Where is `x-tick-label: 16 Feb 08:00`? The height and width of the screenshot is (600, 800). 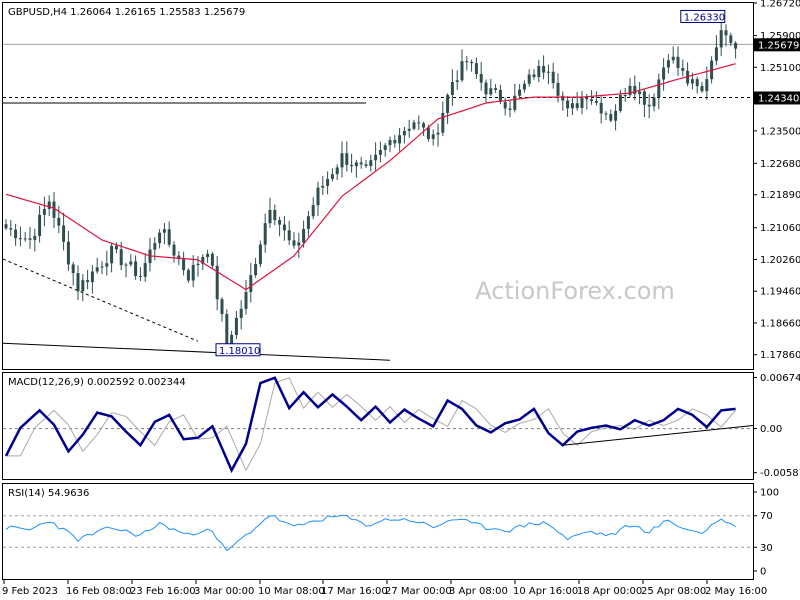 x-tick-label: 16 Feb 08:00 is located at coordinates (99, 591).